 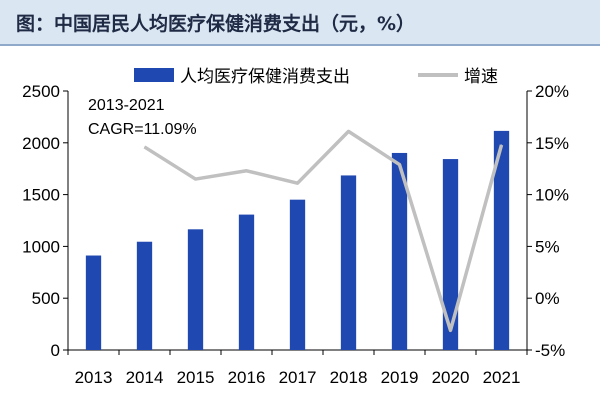 What do you see at coordinates (94, 377) in the screenshot?
I see `x-axis-tick-label: 2013` at bounding box center [94, 377].